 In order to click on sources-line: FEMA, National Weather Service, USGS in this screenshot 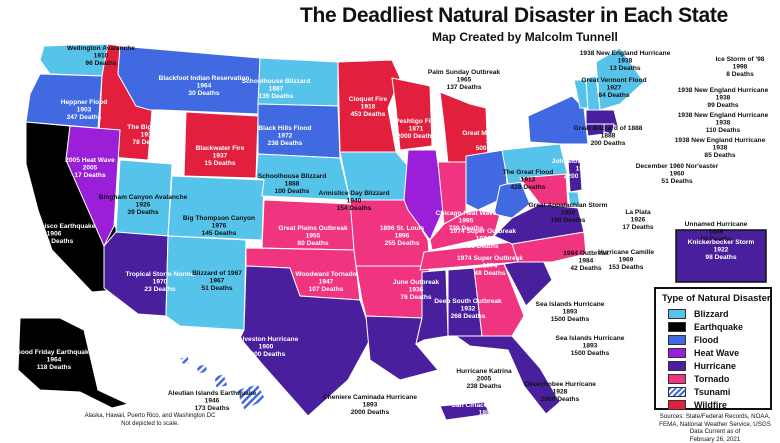, I will do `click(715, 425)`.